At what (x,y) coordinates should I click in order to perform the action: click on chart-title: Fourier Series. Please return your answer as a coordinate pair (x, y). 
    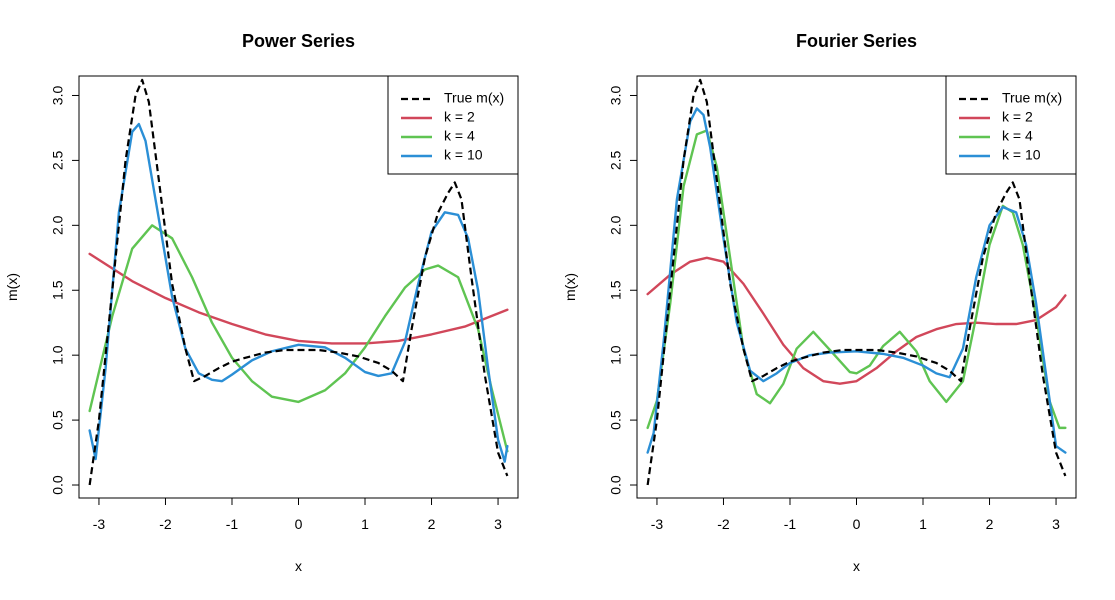
    Looking at the image, I should click on (856, 41).